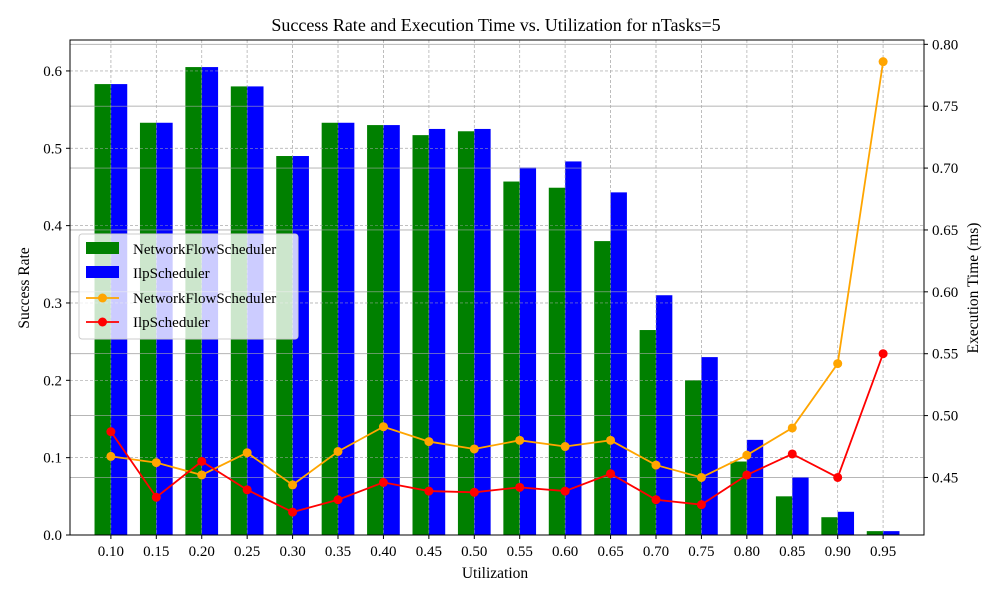 The width and height of the screenshot is (1000, 600). I want to click on x-tick-label: 0.40, so click(383, 552).